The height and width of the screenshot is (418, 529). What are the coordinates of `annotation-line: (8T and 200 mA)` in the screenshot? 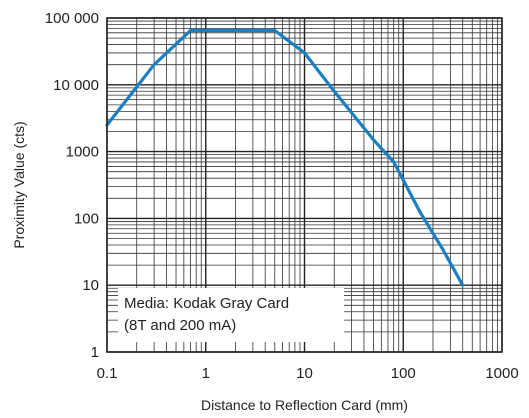 It's located at (180, 325).